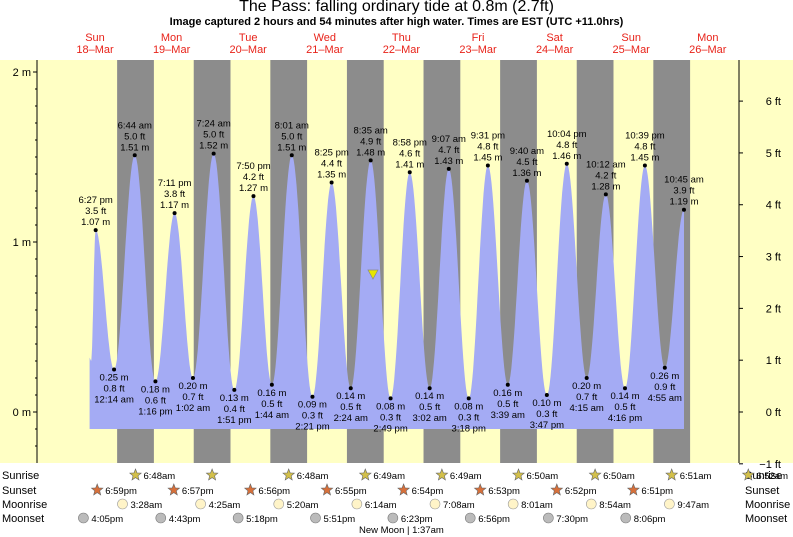 Image resolution: width=793 pixels, height=537 pixels. Describe the element at coordinates (253, 188) in the screenshot. I see `tide-m-label: 1.27 m` at that location.